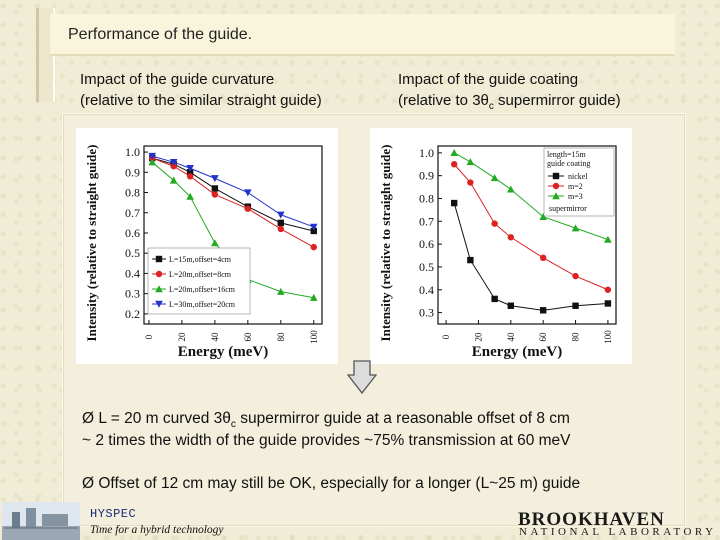 The height and width of the screenshot is (540, 720). I want to click on legend-label: L=30m,offset=20cm, so click(202, 304).